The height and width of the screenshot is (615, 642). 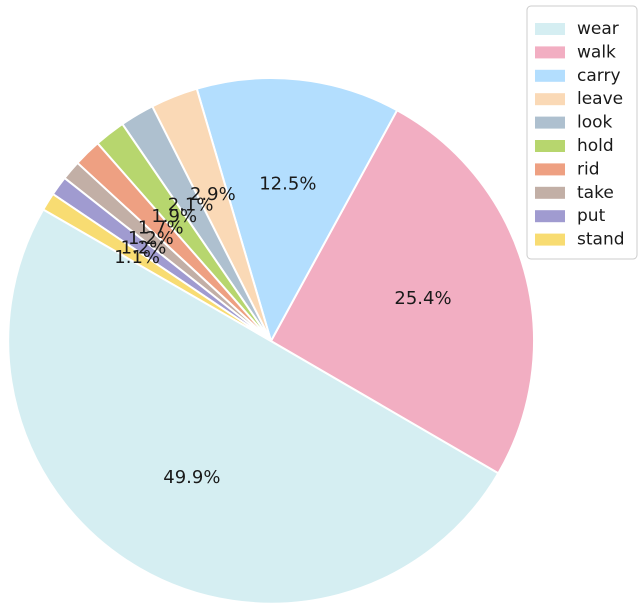 What do you see at coordinates (151, 238) in the screenshot?
I see `pct-label-take: 1.2%` at bounding box center [151, 238].